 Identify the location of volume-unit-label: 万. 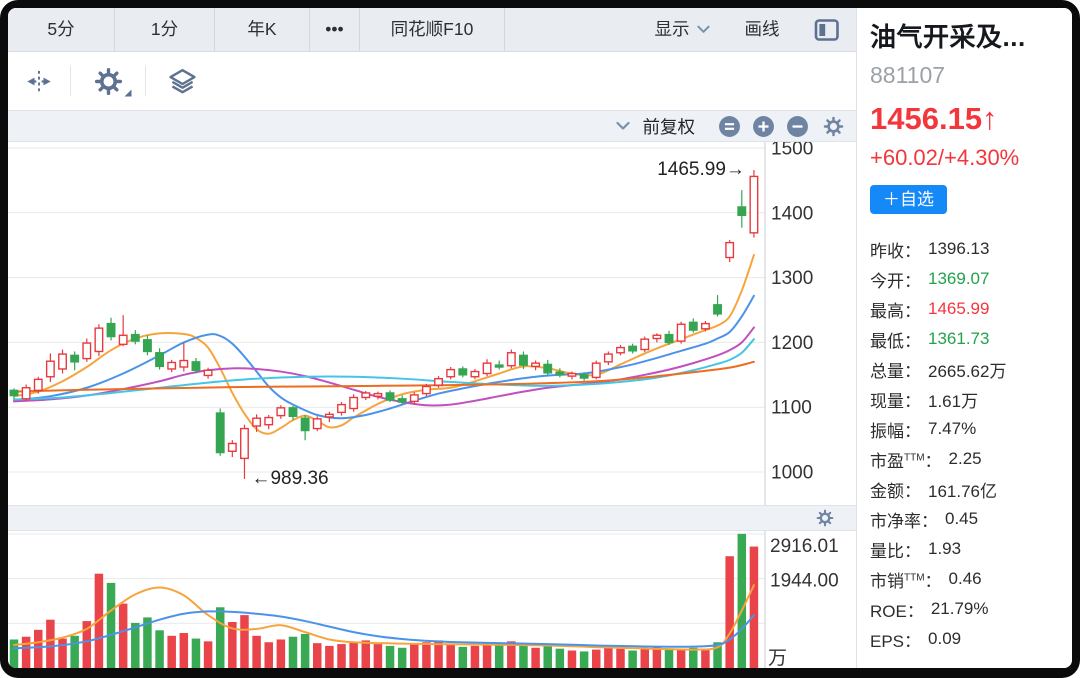
(777, 658).